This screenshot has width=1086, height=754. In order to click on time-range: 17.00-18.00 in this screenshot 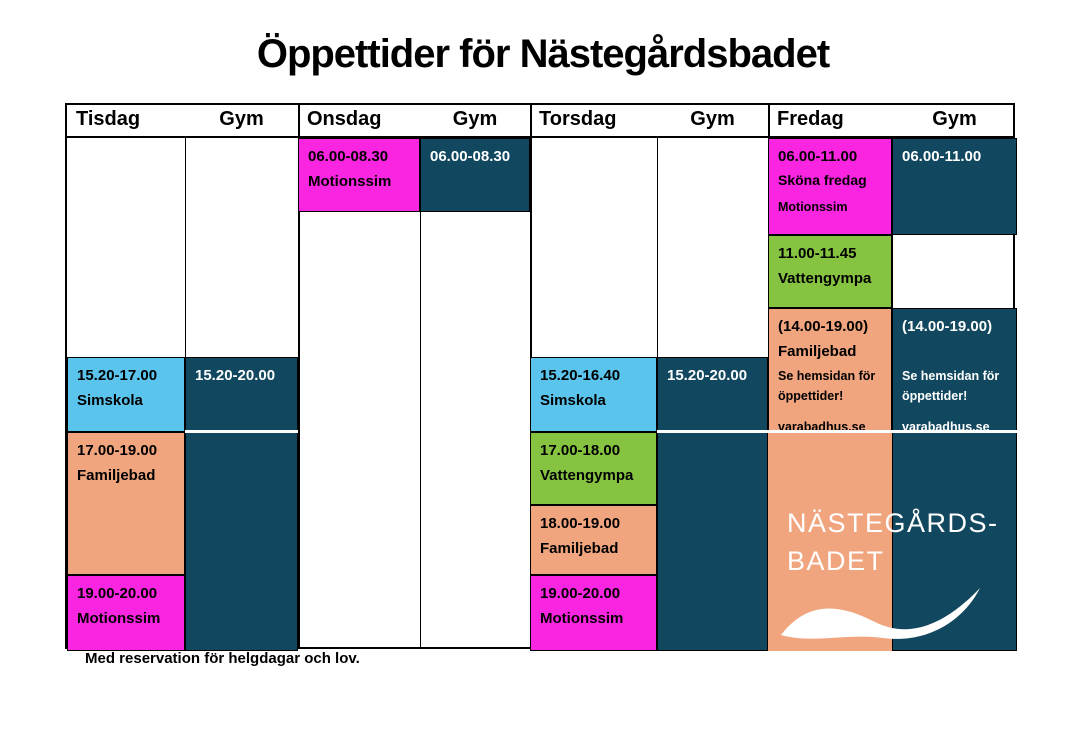, I will do `click(580, 450)`.